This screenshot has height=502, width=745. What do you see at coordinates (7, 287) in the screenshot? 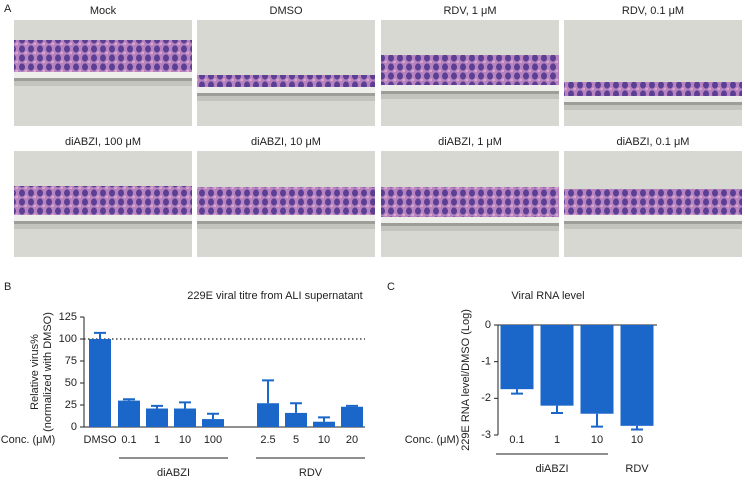
I see `panel-label: B` at bounding box center [7, 287].